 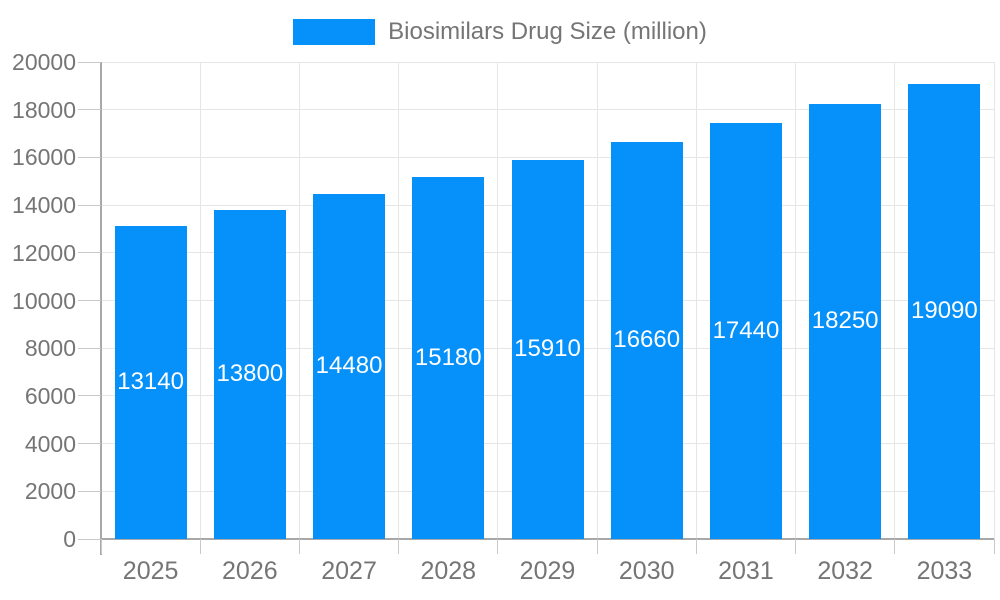 I want to click on x-axis-tick-label: 2028, so click(x=448, y=571).